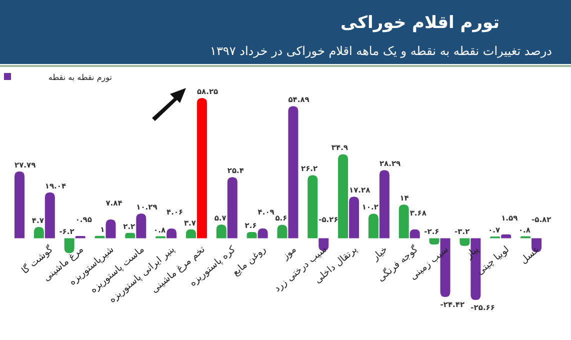 The width and height of the screenshot is (571, 340). I want to click on chart-title: تورم اقلام خوراکی, so click(420, 23).